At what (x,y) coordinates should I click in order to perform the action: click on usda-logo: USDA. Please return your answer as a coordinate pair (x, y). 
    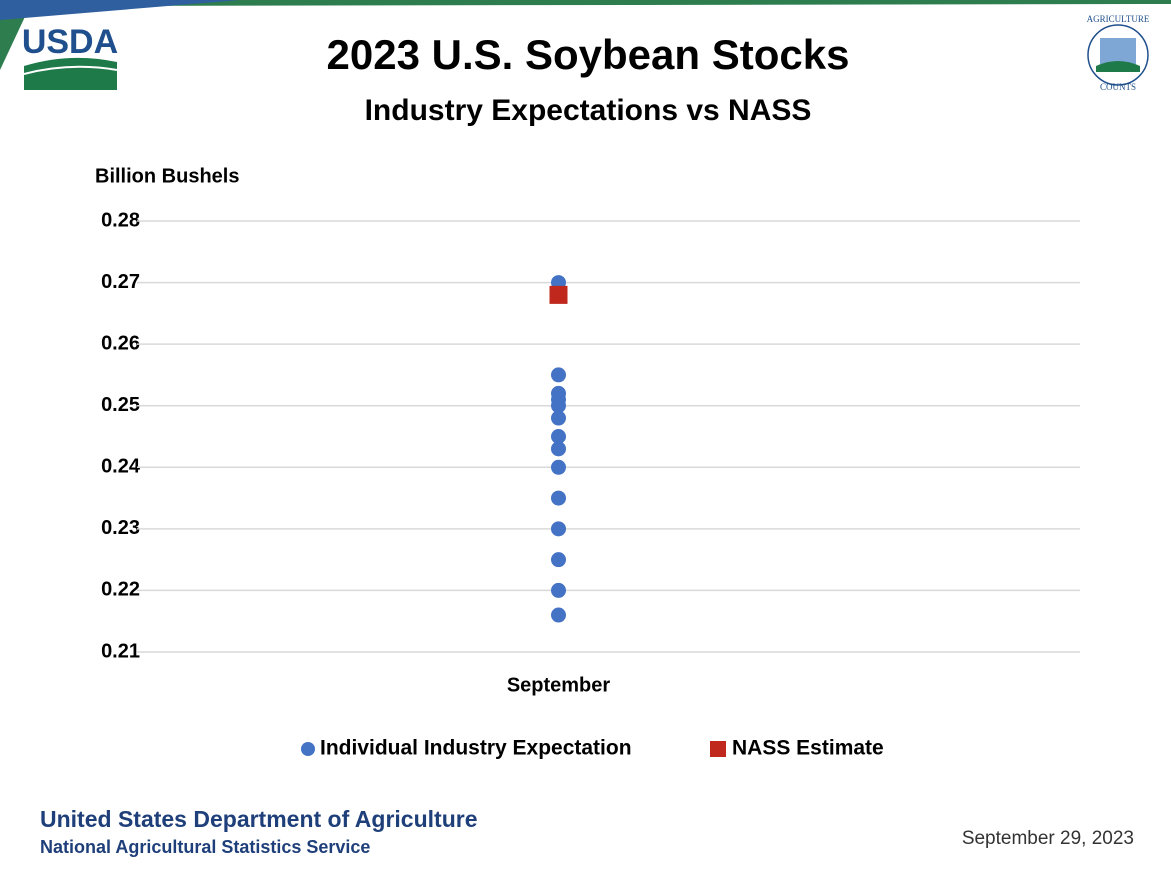
    Looking at the image, I should click on (70, 56).